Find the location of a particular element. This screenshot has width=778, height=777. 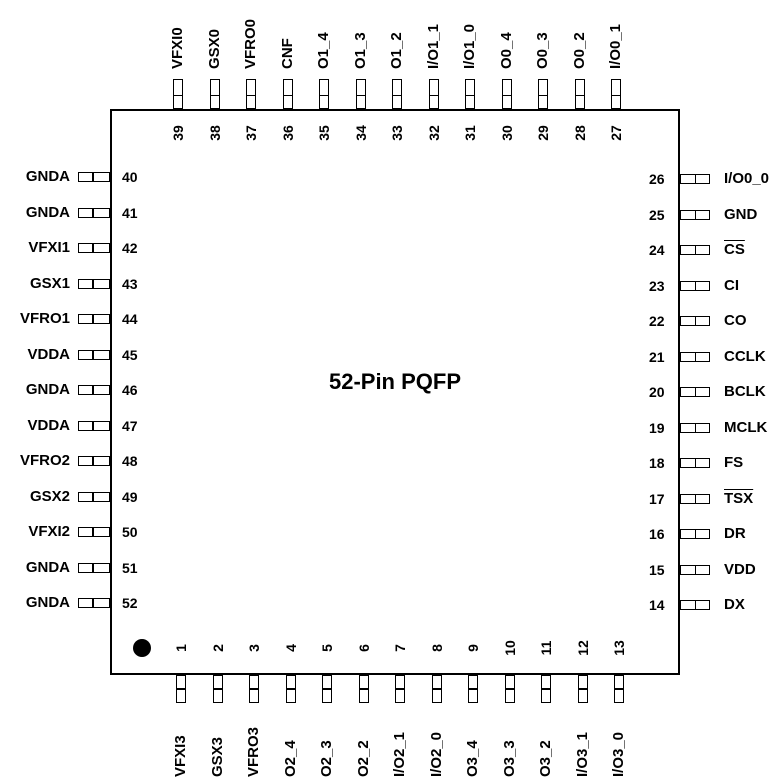

pin-35-lead is located at coordinates (324, 94).